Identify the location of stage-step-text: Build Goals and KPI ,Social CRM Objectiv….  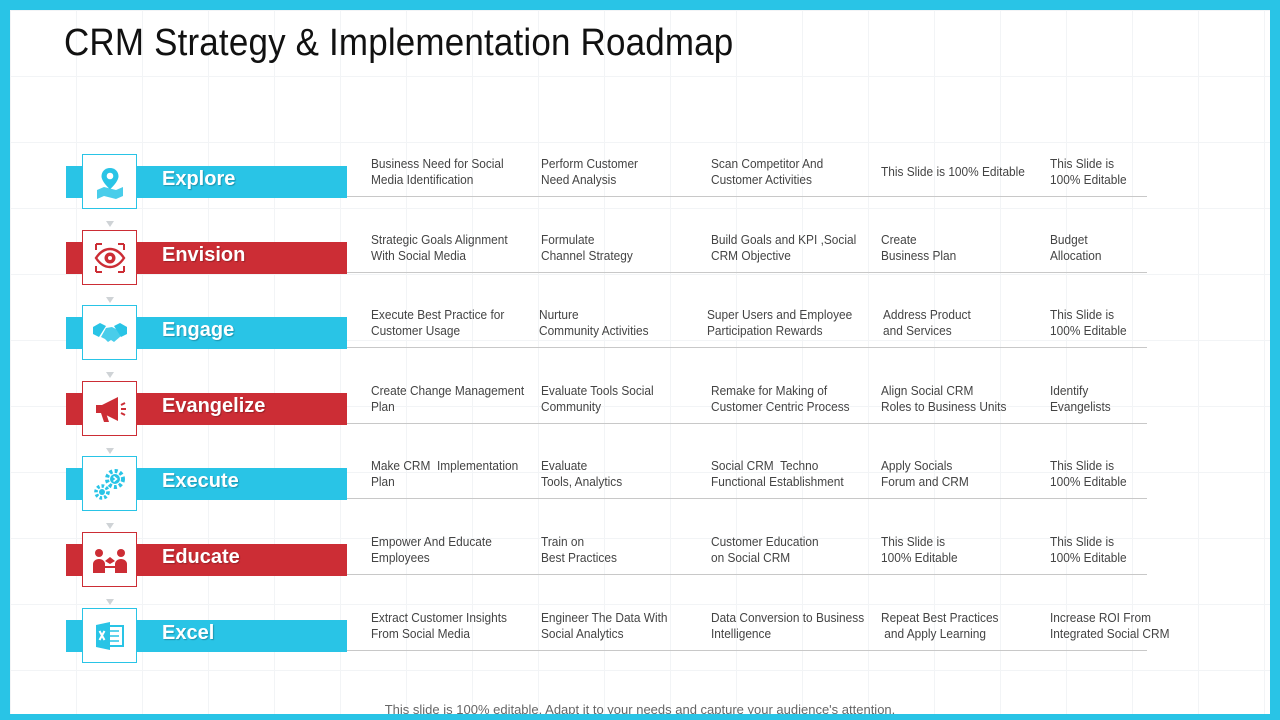
(784, 248).